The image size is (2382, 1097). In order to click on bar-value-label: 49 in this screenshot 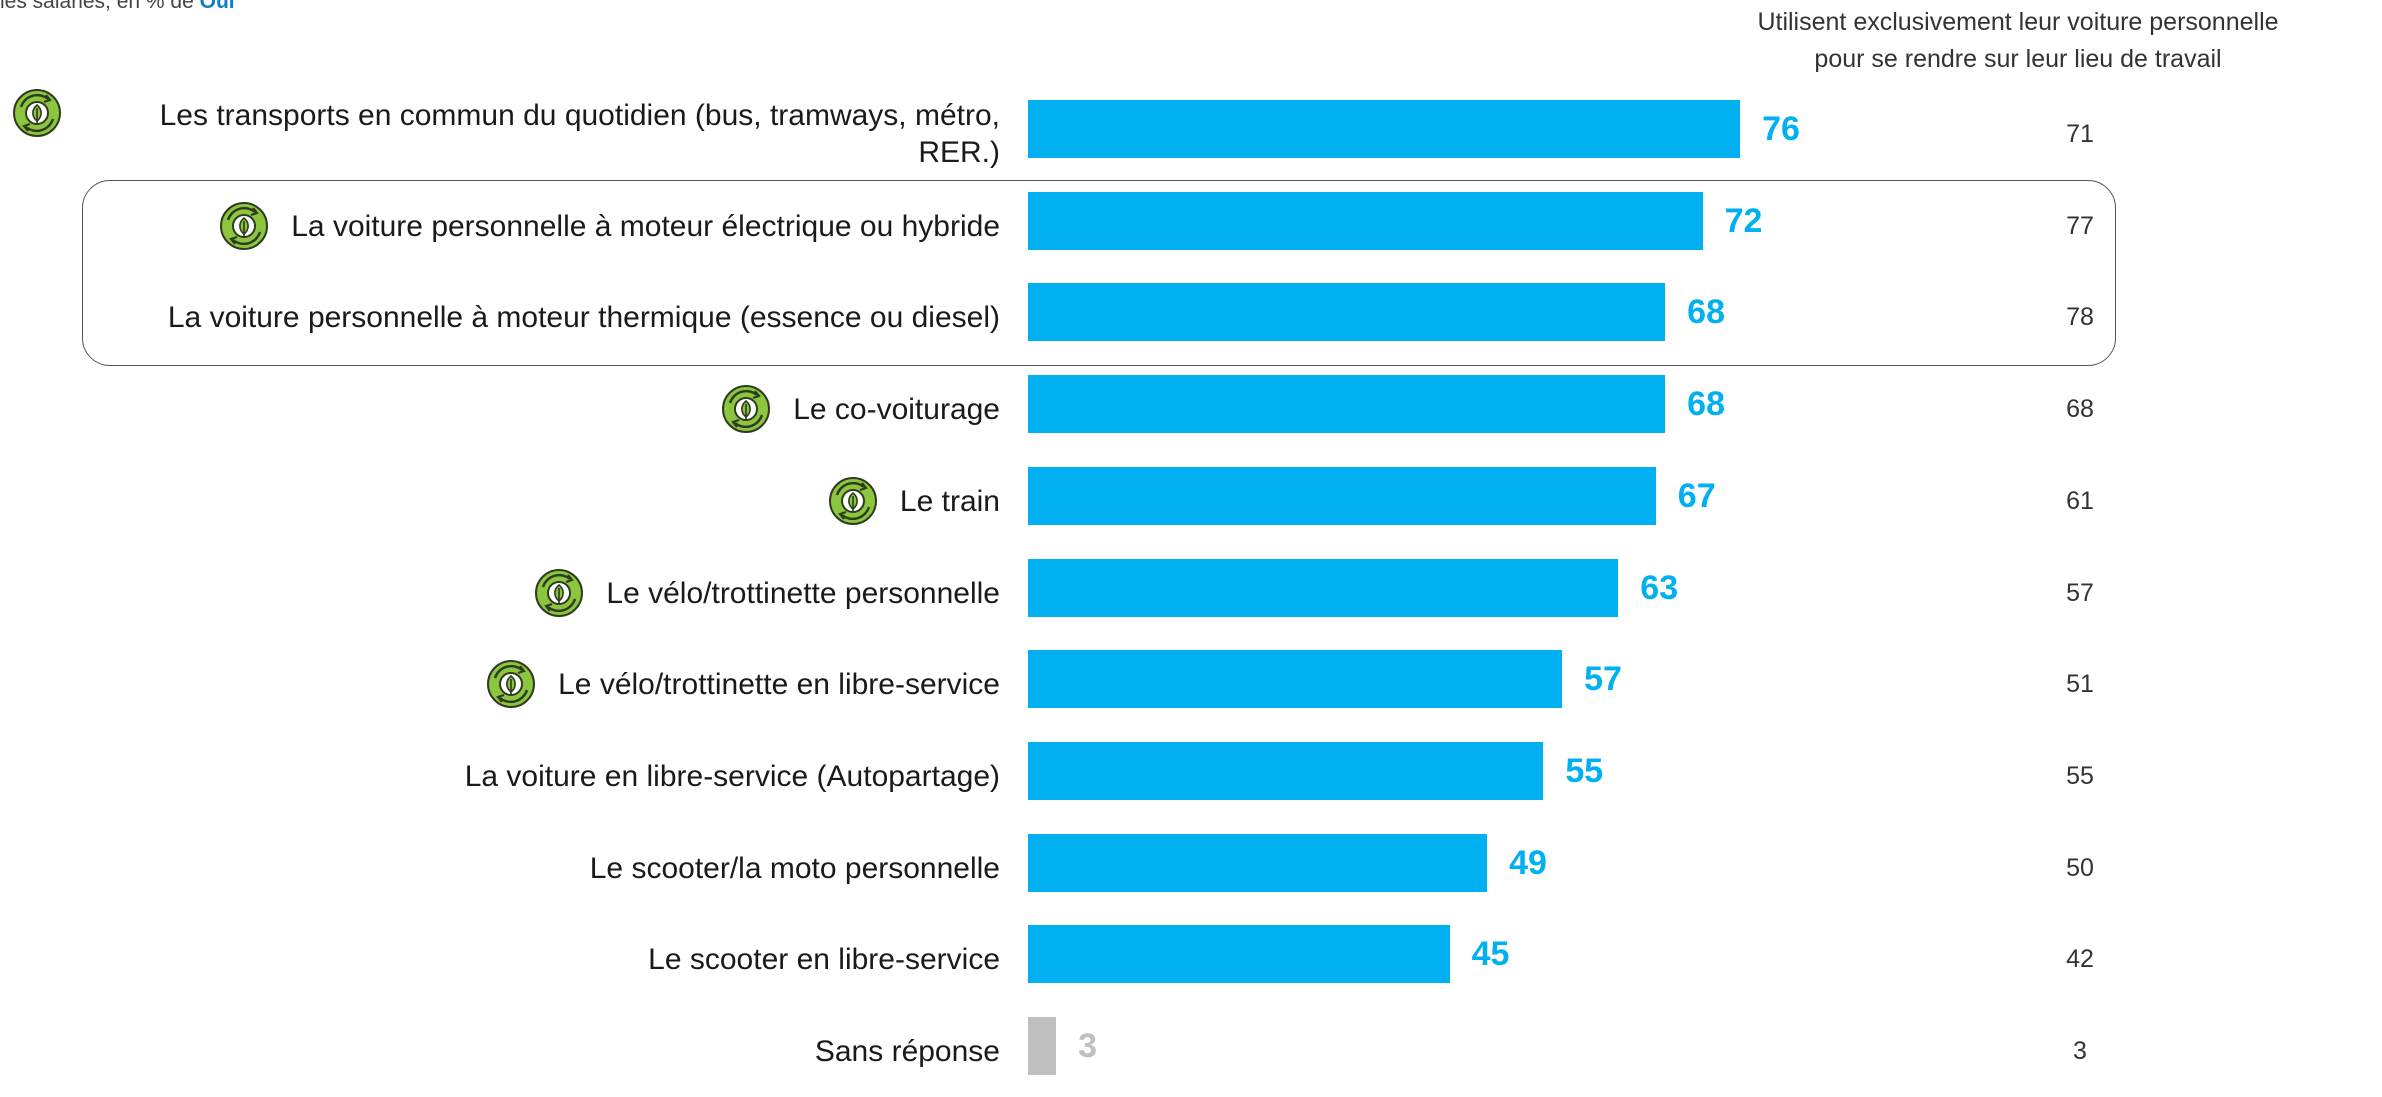, I will do `click(1528, 863)`.